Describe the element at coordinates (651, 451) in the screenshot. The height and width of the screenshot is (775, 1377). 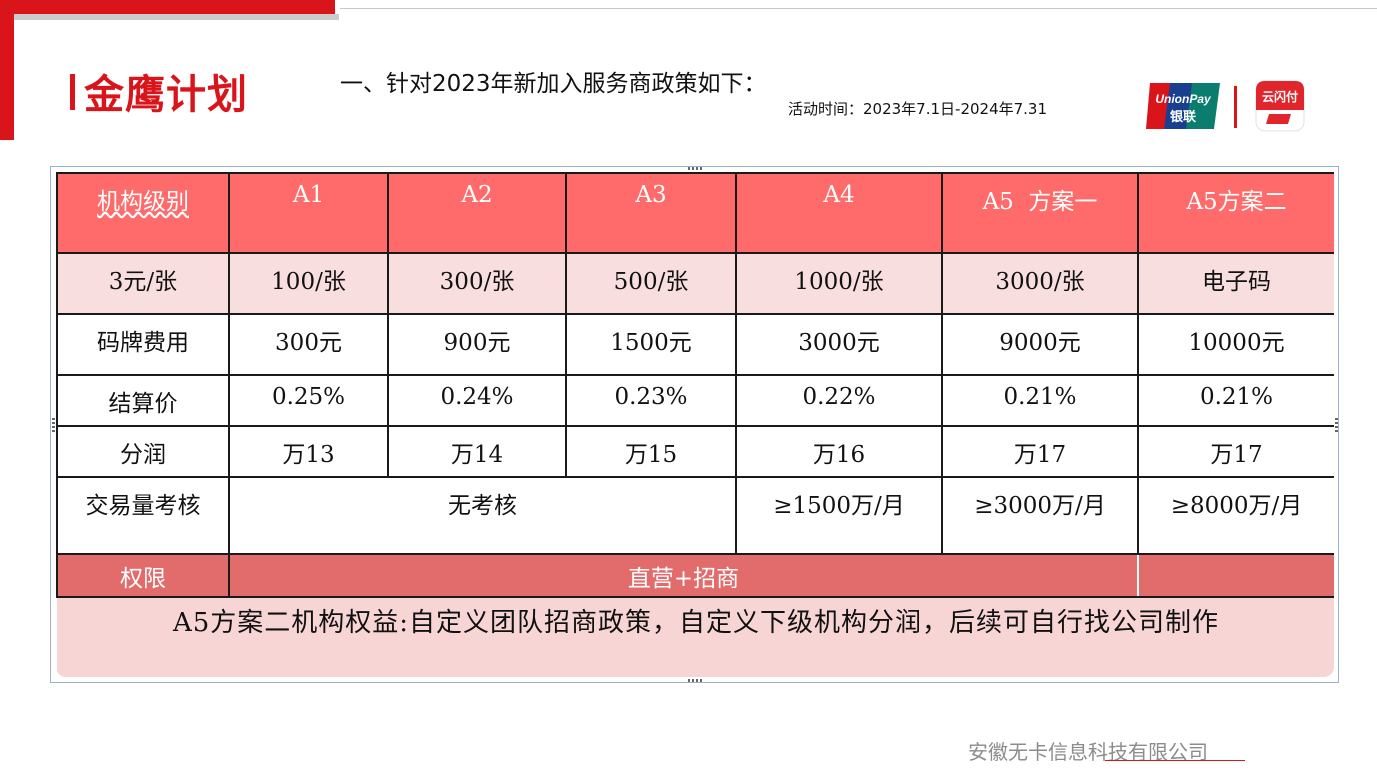
I see `table-cell: 万15` at that location.